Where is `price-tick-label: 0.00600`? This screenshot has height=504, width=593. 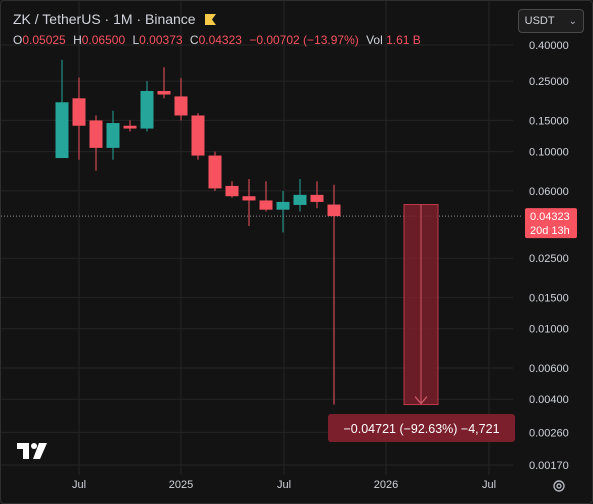
price-tick-label: 0.00600 is located at coordinates (549, 369).